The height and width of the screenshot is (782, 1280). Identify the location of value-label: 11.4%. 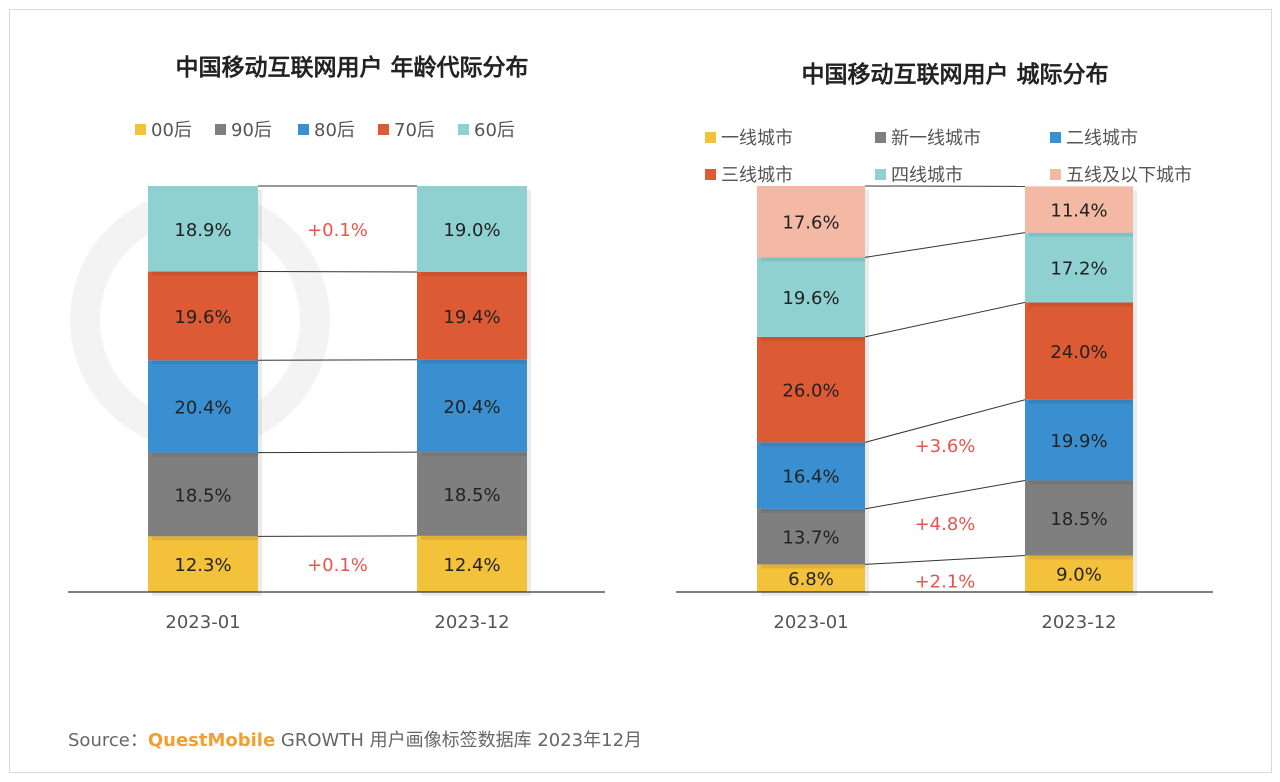
(1078, 211).